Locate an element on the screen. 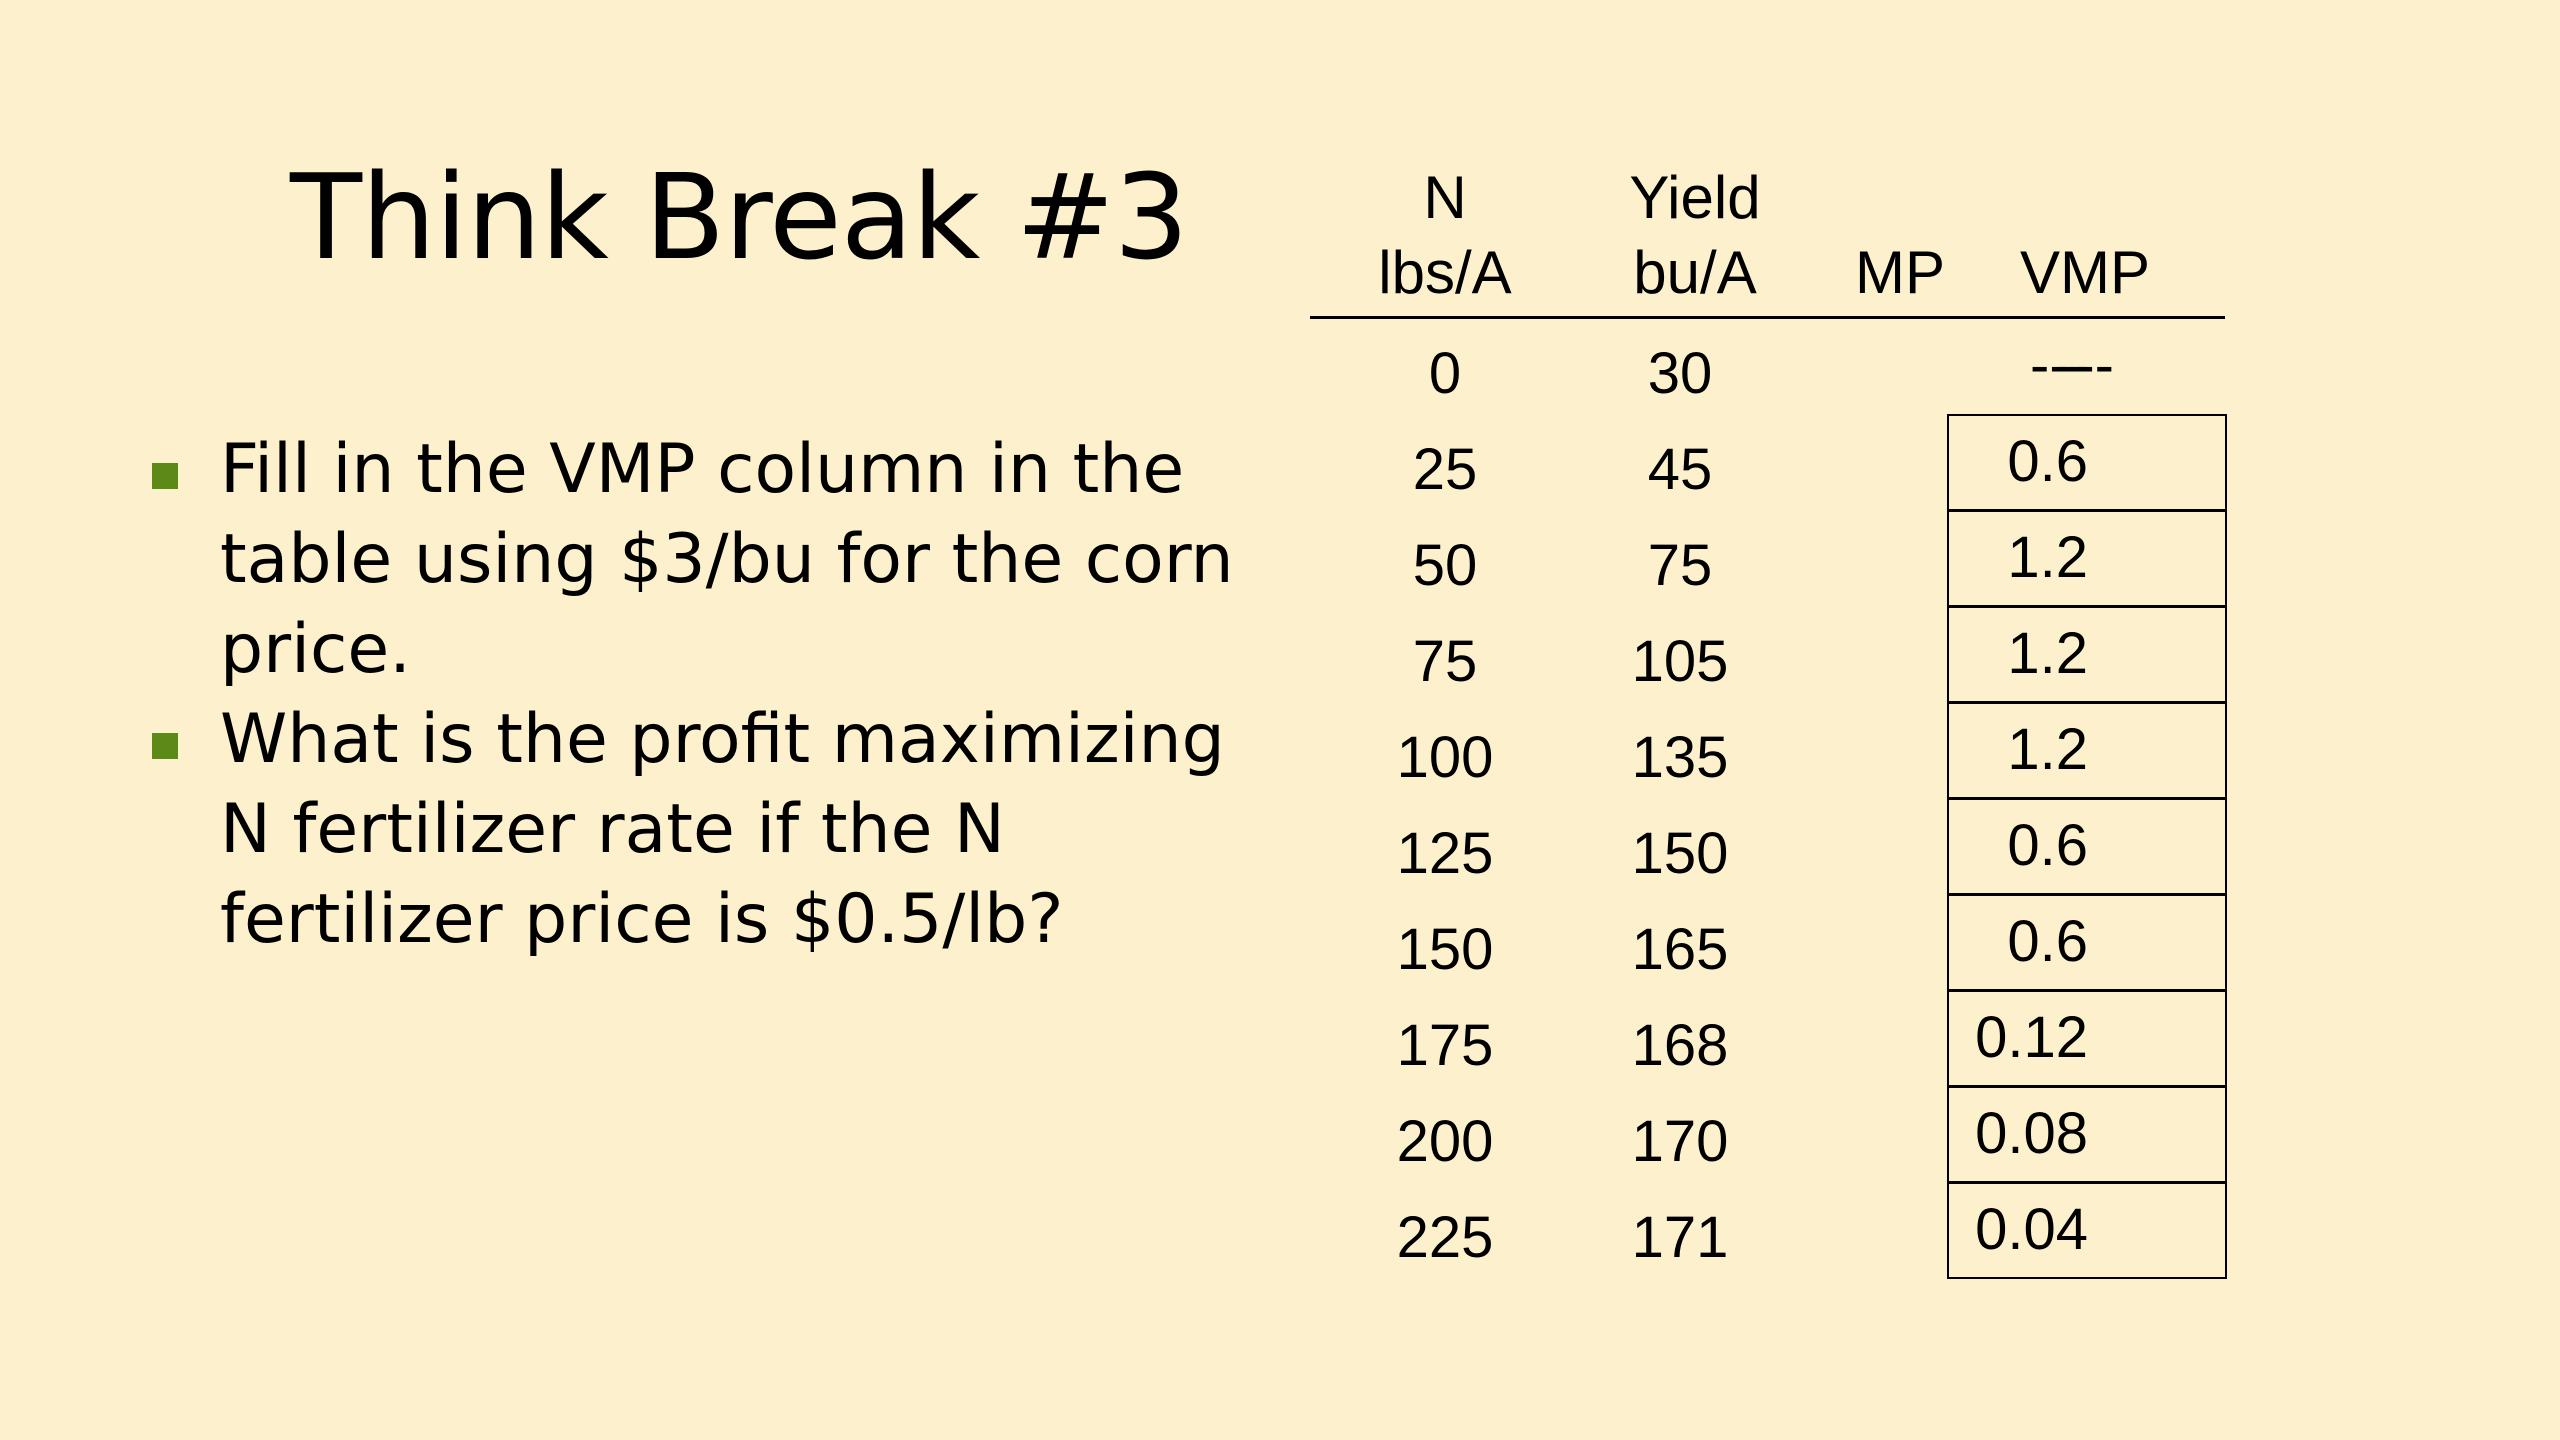 This screenshot has height=1440, width=2560. header-n: N lbs/A is located at coordinates (1445, 235).